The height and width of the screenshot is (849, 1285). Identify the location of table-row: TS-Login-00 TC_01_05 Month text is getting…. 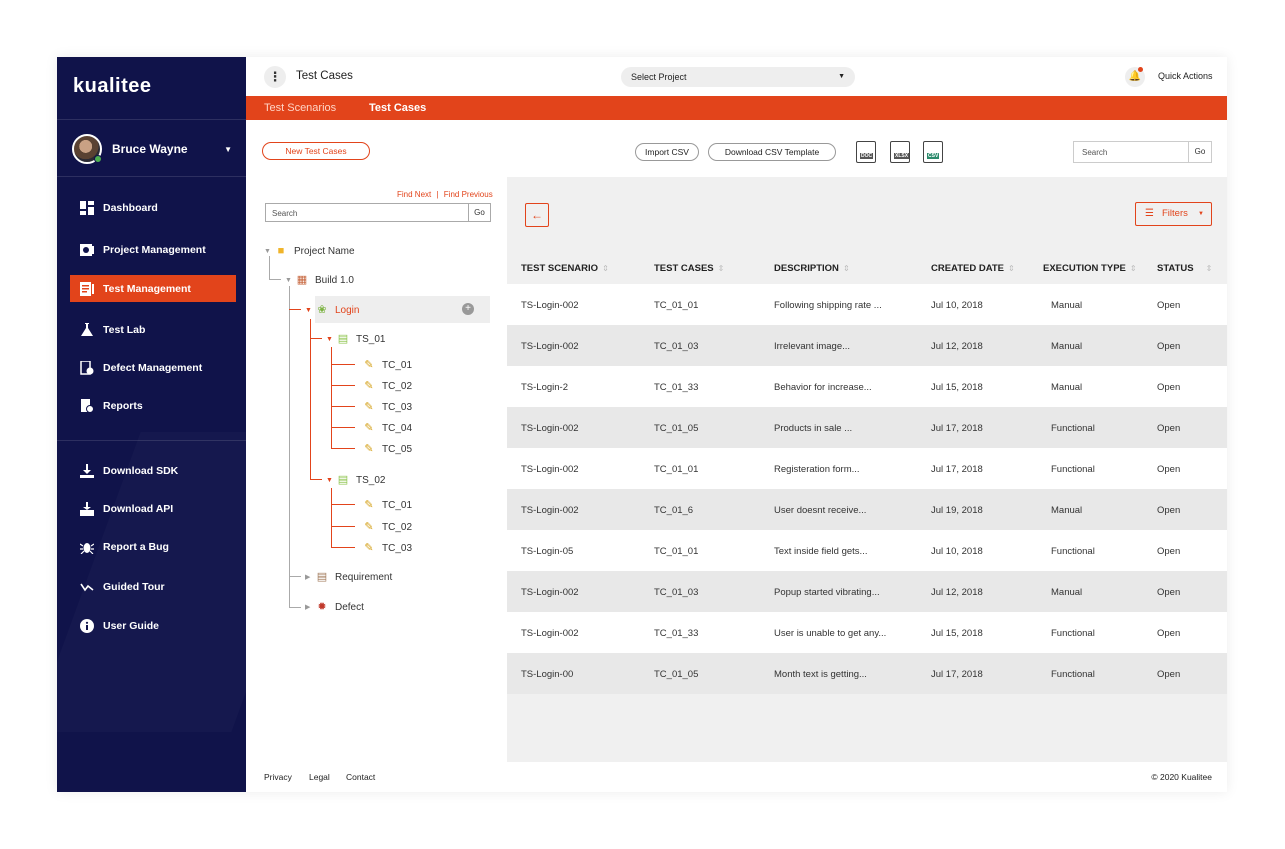
(867, 673).